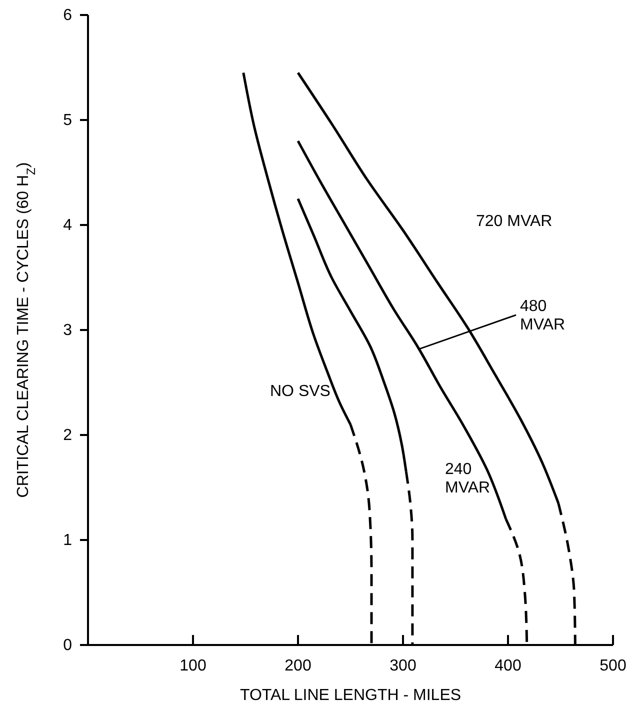  Describe the element at coordinates (67, 541) in the screenshot. I see `y-tick-label: 1` at that location.